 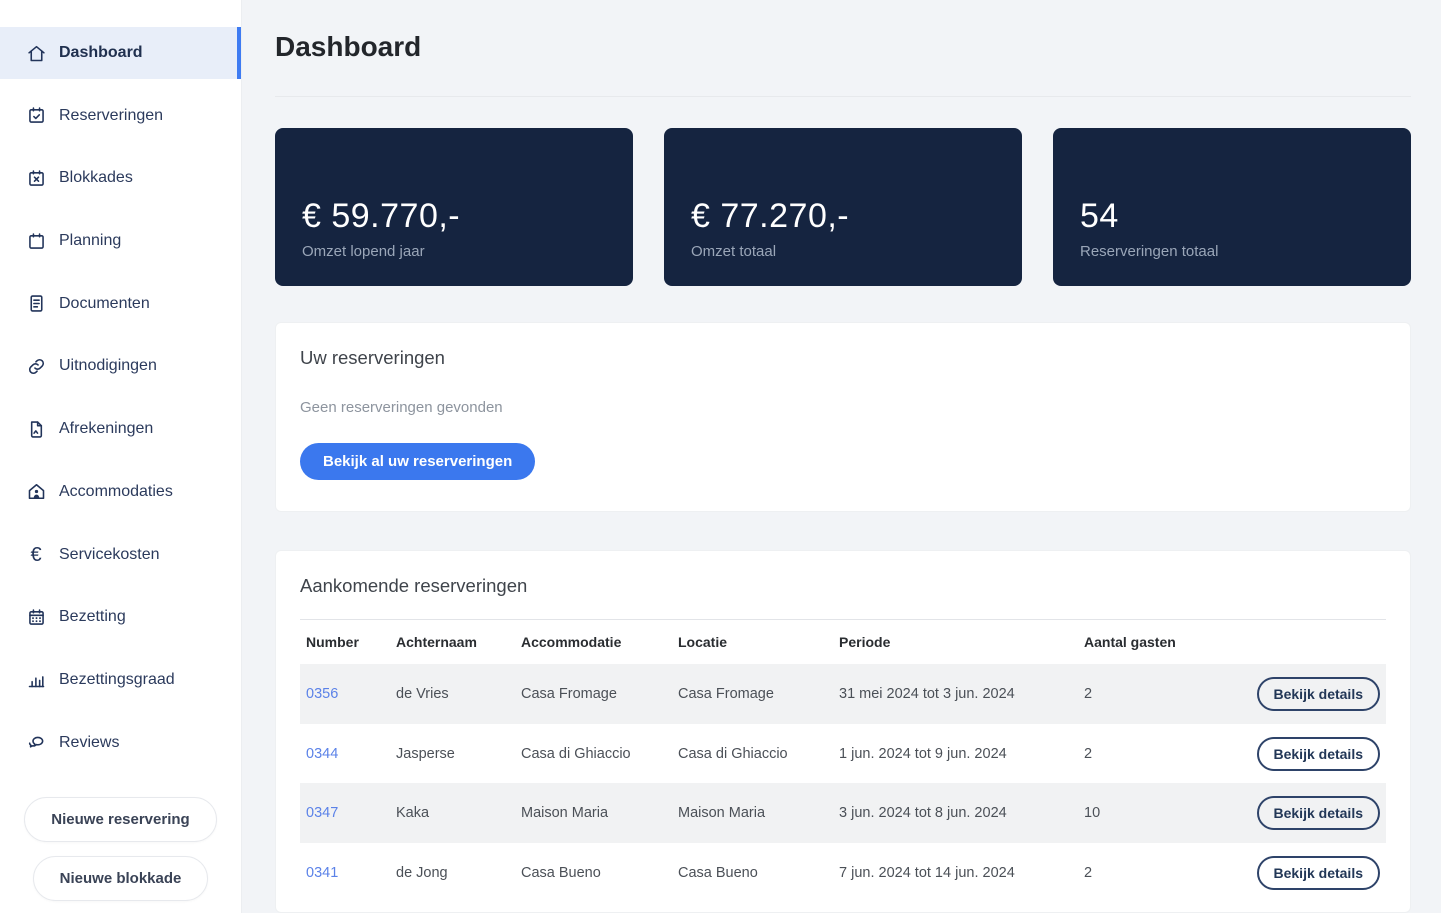 I want to click on cell-accommodatie: Casa Bueno, so click(x=561, y=872).